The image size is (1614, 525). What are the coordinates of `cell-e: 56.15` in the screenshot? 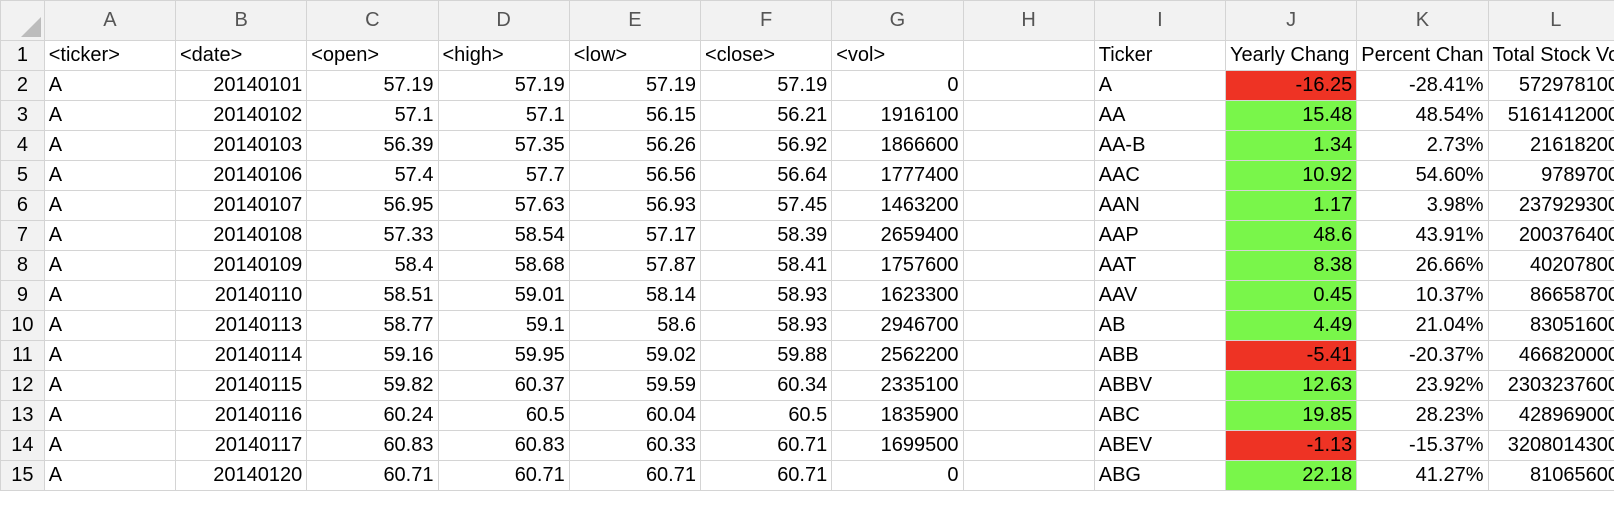 It's located at (635, 115).